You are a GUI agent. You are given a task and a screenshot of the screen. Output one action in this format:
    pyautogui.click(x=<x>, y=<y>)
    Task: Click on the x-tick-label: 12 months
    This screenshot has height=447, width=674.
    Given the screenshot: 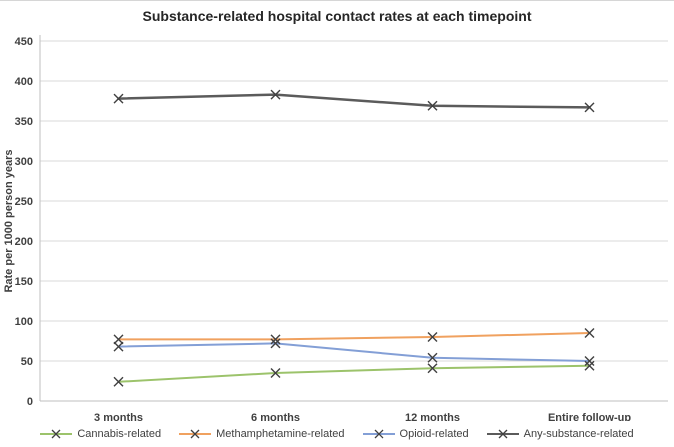 What is the action you would take?
    pyautogui.click(x=432, y=416)
    